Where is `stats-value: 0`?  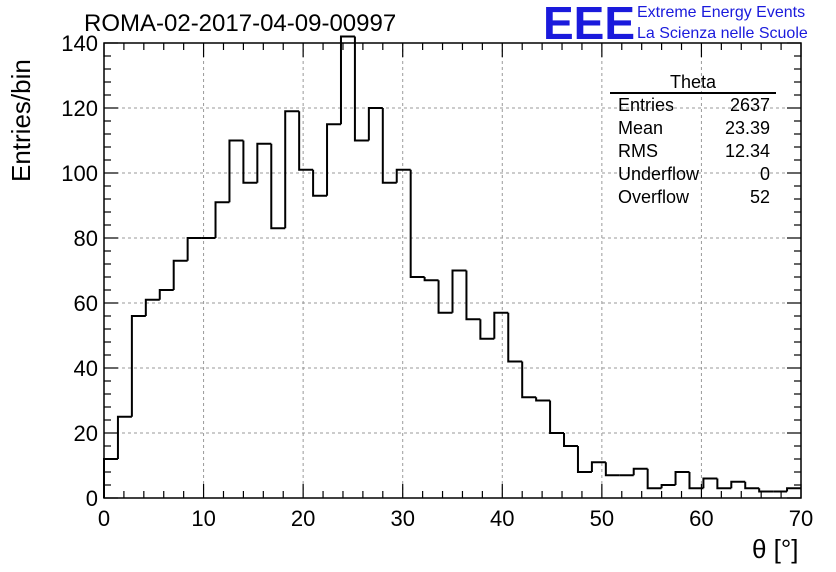
stats-value: 0 is located at coordinates (764, 174).